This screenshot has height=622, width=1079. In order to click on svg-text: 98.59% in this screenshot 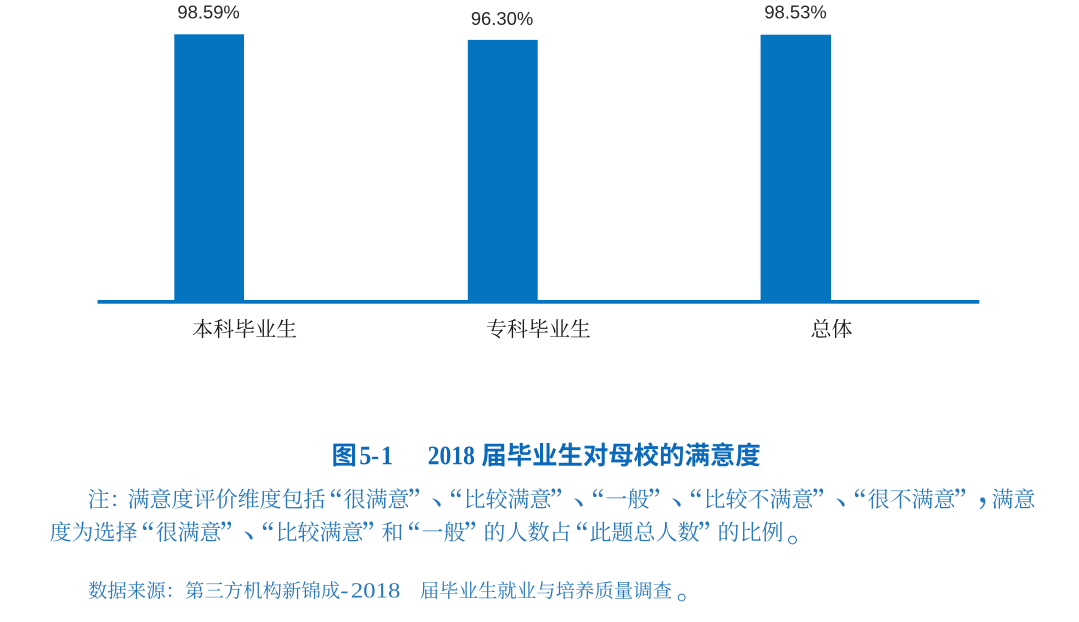, I will do `click(208, 12)`.